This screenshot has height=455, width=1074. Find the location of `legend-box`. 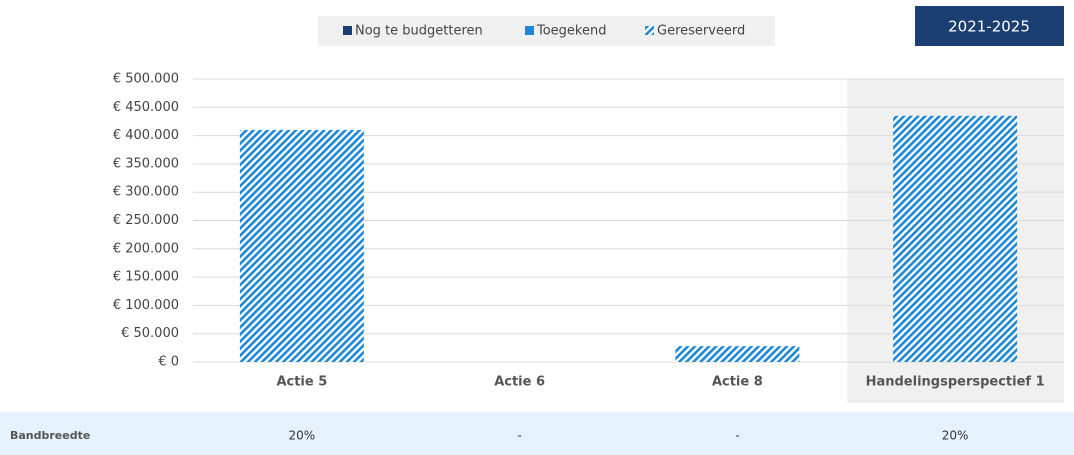

legend-box is located at coordinates (546, 31).